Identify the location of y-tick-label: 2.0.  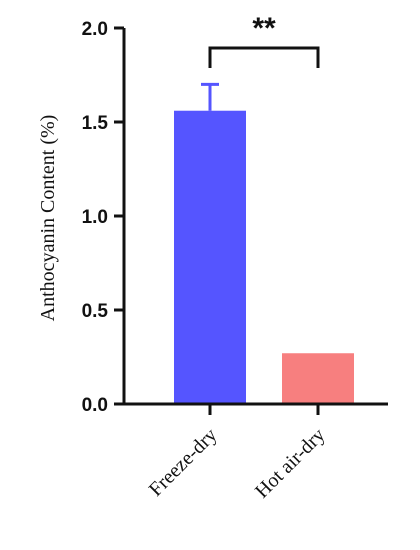
(95, 29).